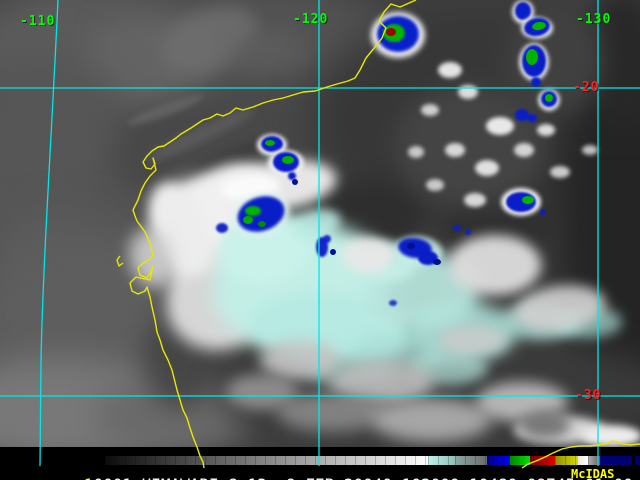 This screenshot has width=640, height=480. What do you see at coordinates (593, 473) in the screenshot?
I see `mcidas-brand-label: McIDAS` at bounding box center [593, 473].